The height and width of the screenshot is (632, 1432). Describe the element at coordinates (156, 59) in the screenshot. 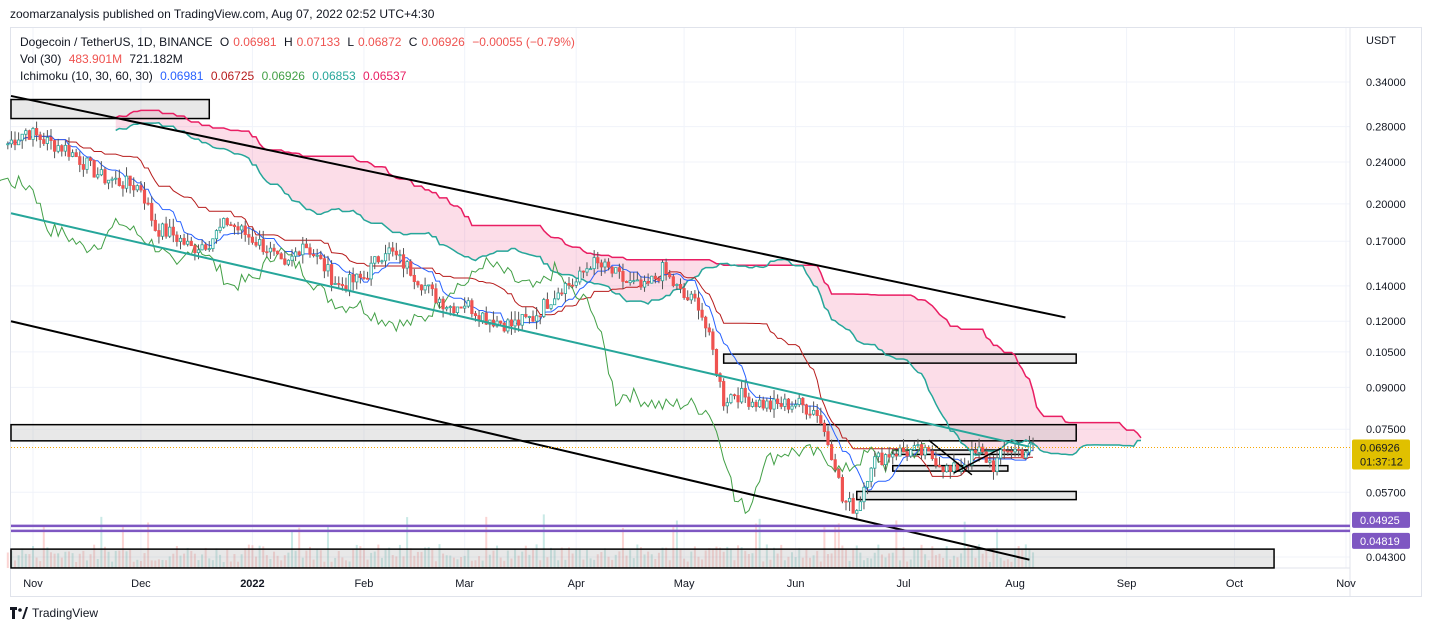

I see `vol-ma-value: 721.182M` at that location.